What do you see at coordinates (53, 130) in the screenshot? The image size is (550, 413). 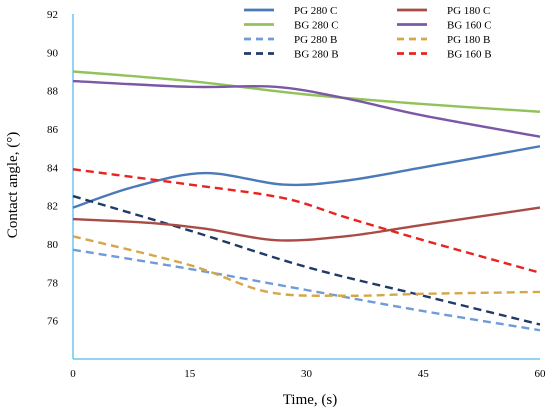 I see `y-tick-label: 86` at bounding box center [53, 130].